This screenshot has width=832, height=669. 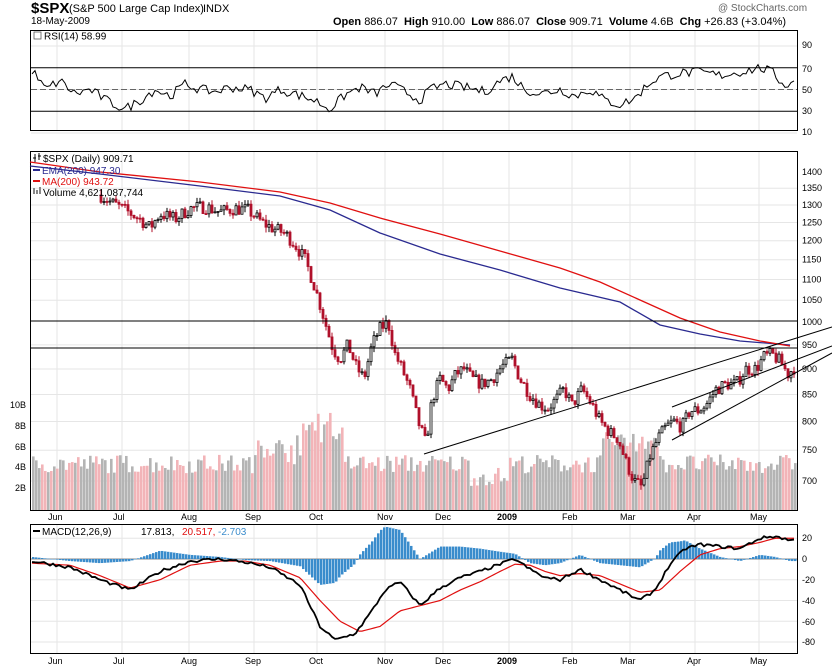 I want to click on macd-tick: -40, so click(x=808, y=601).